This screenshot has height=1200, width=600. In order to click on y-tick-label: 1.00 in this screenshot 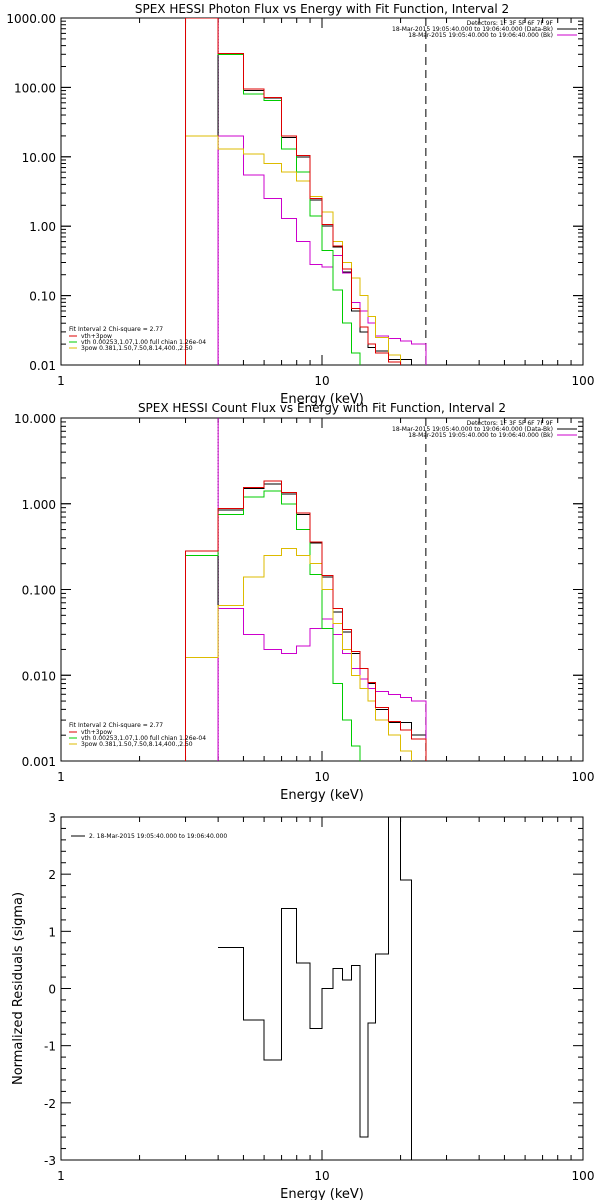, I will do `click(42, 227)`.